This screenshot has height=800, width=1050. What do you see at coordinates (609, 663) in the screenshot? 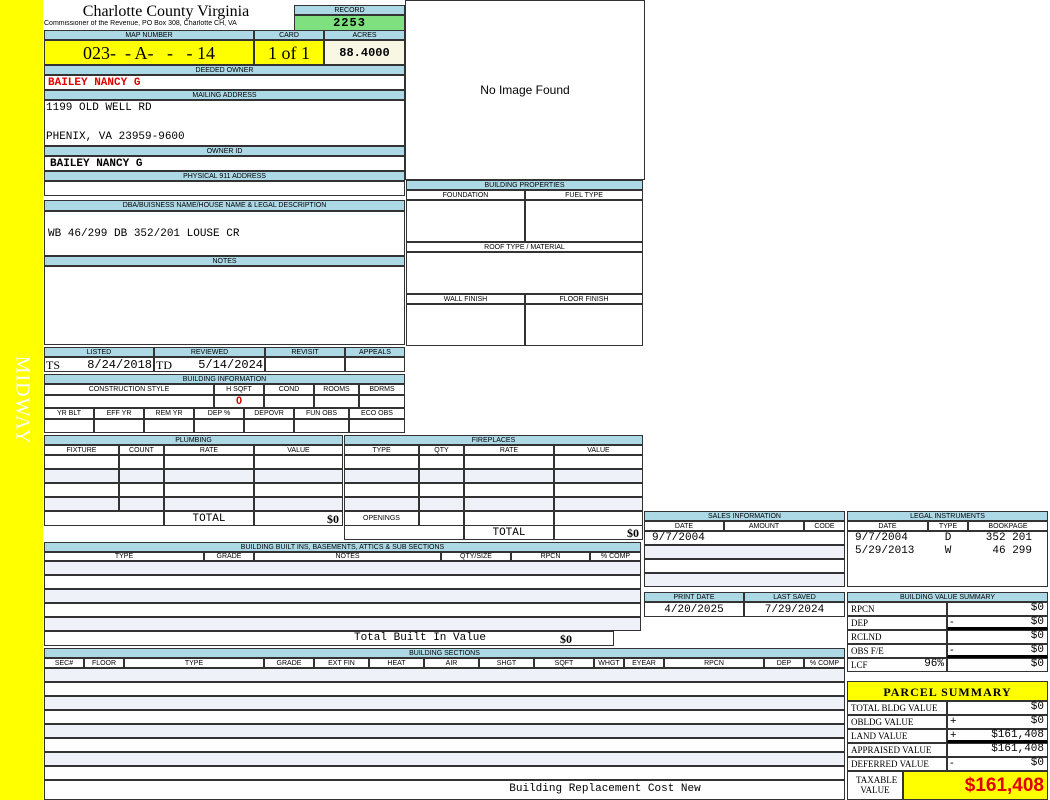
I see `sections-col: WHGT` at bounding box center [609, 663].